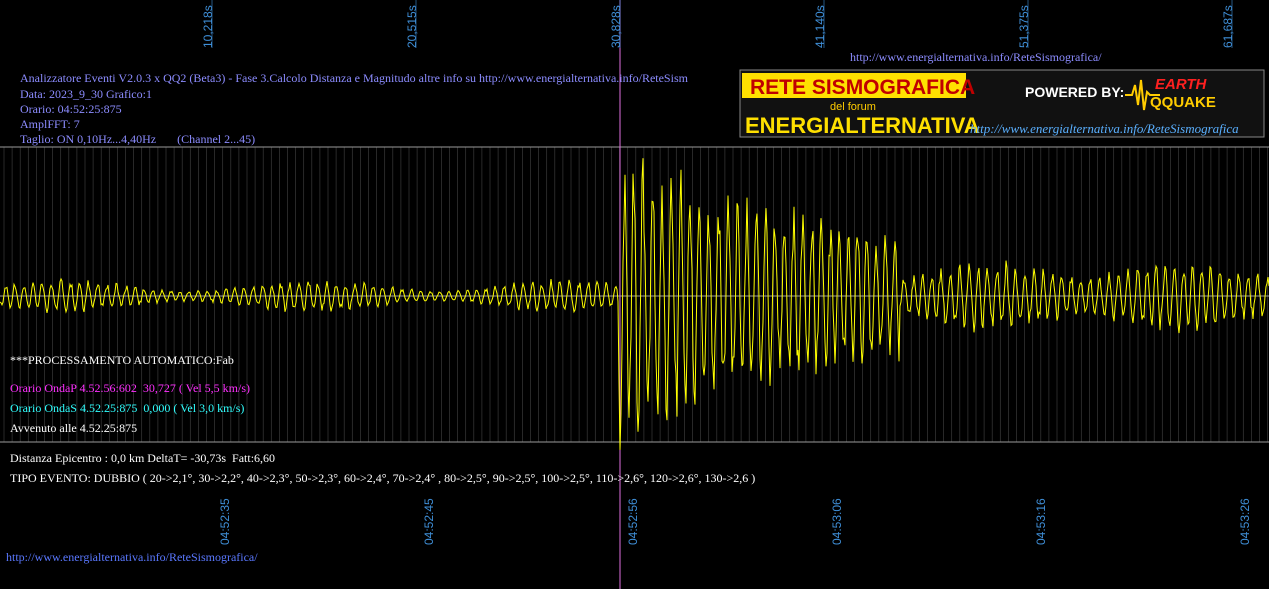  Describe the element at coordinates (1228, 26) in the screenshot. I see `top-axis-label: 61,687s` at that location.